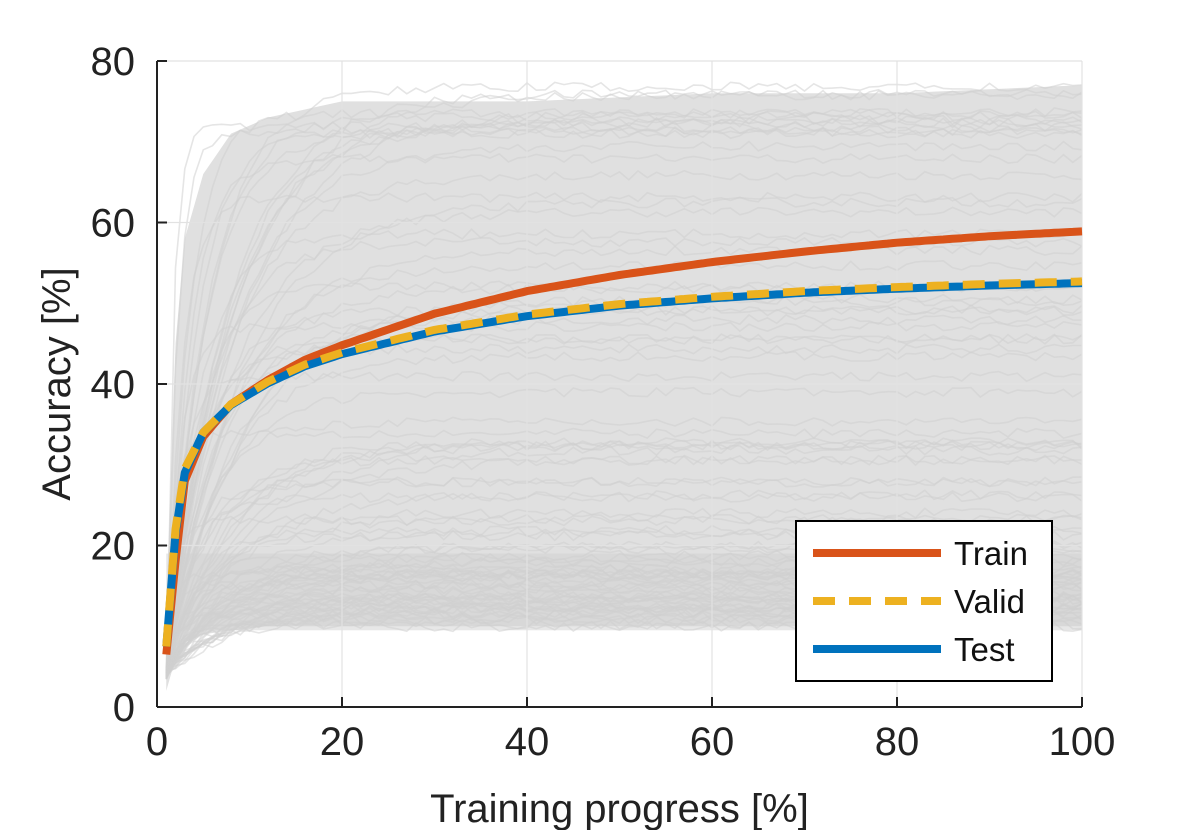 This screenshot has width=1196, height=830. What do you see at coordinates (342, 742) in the screenshot?
I see `x-tick-label: 20` at bounding box center [342, 742].